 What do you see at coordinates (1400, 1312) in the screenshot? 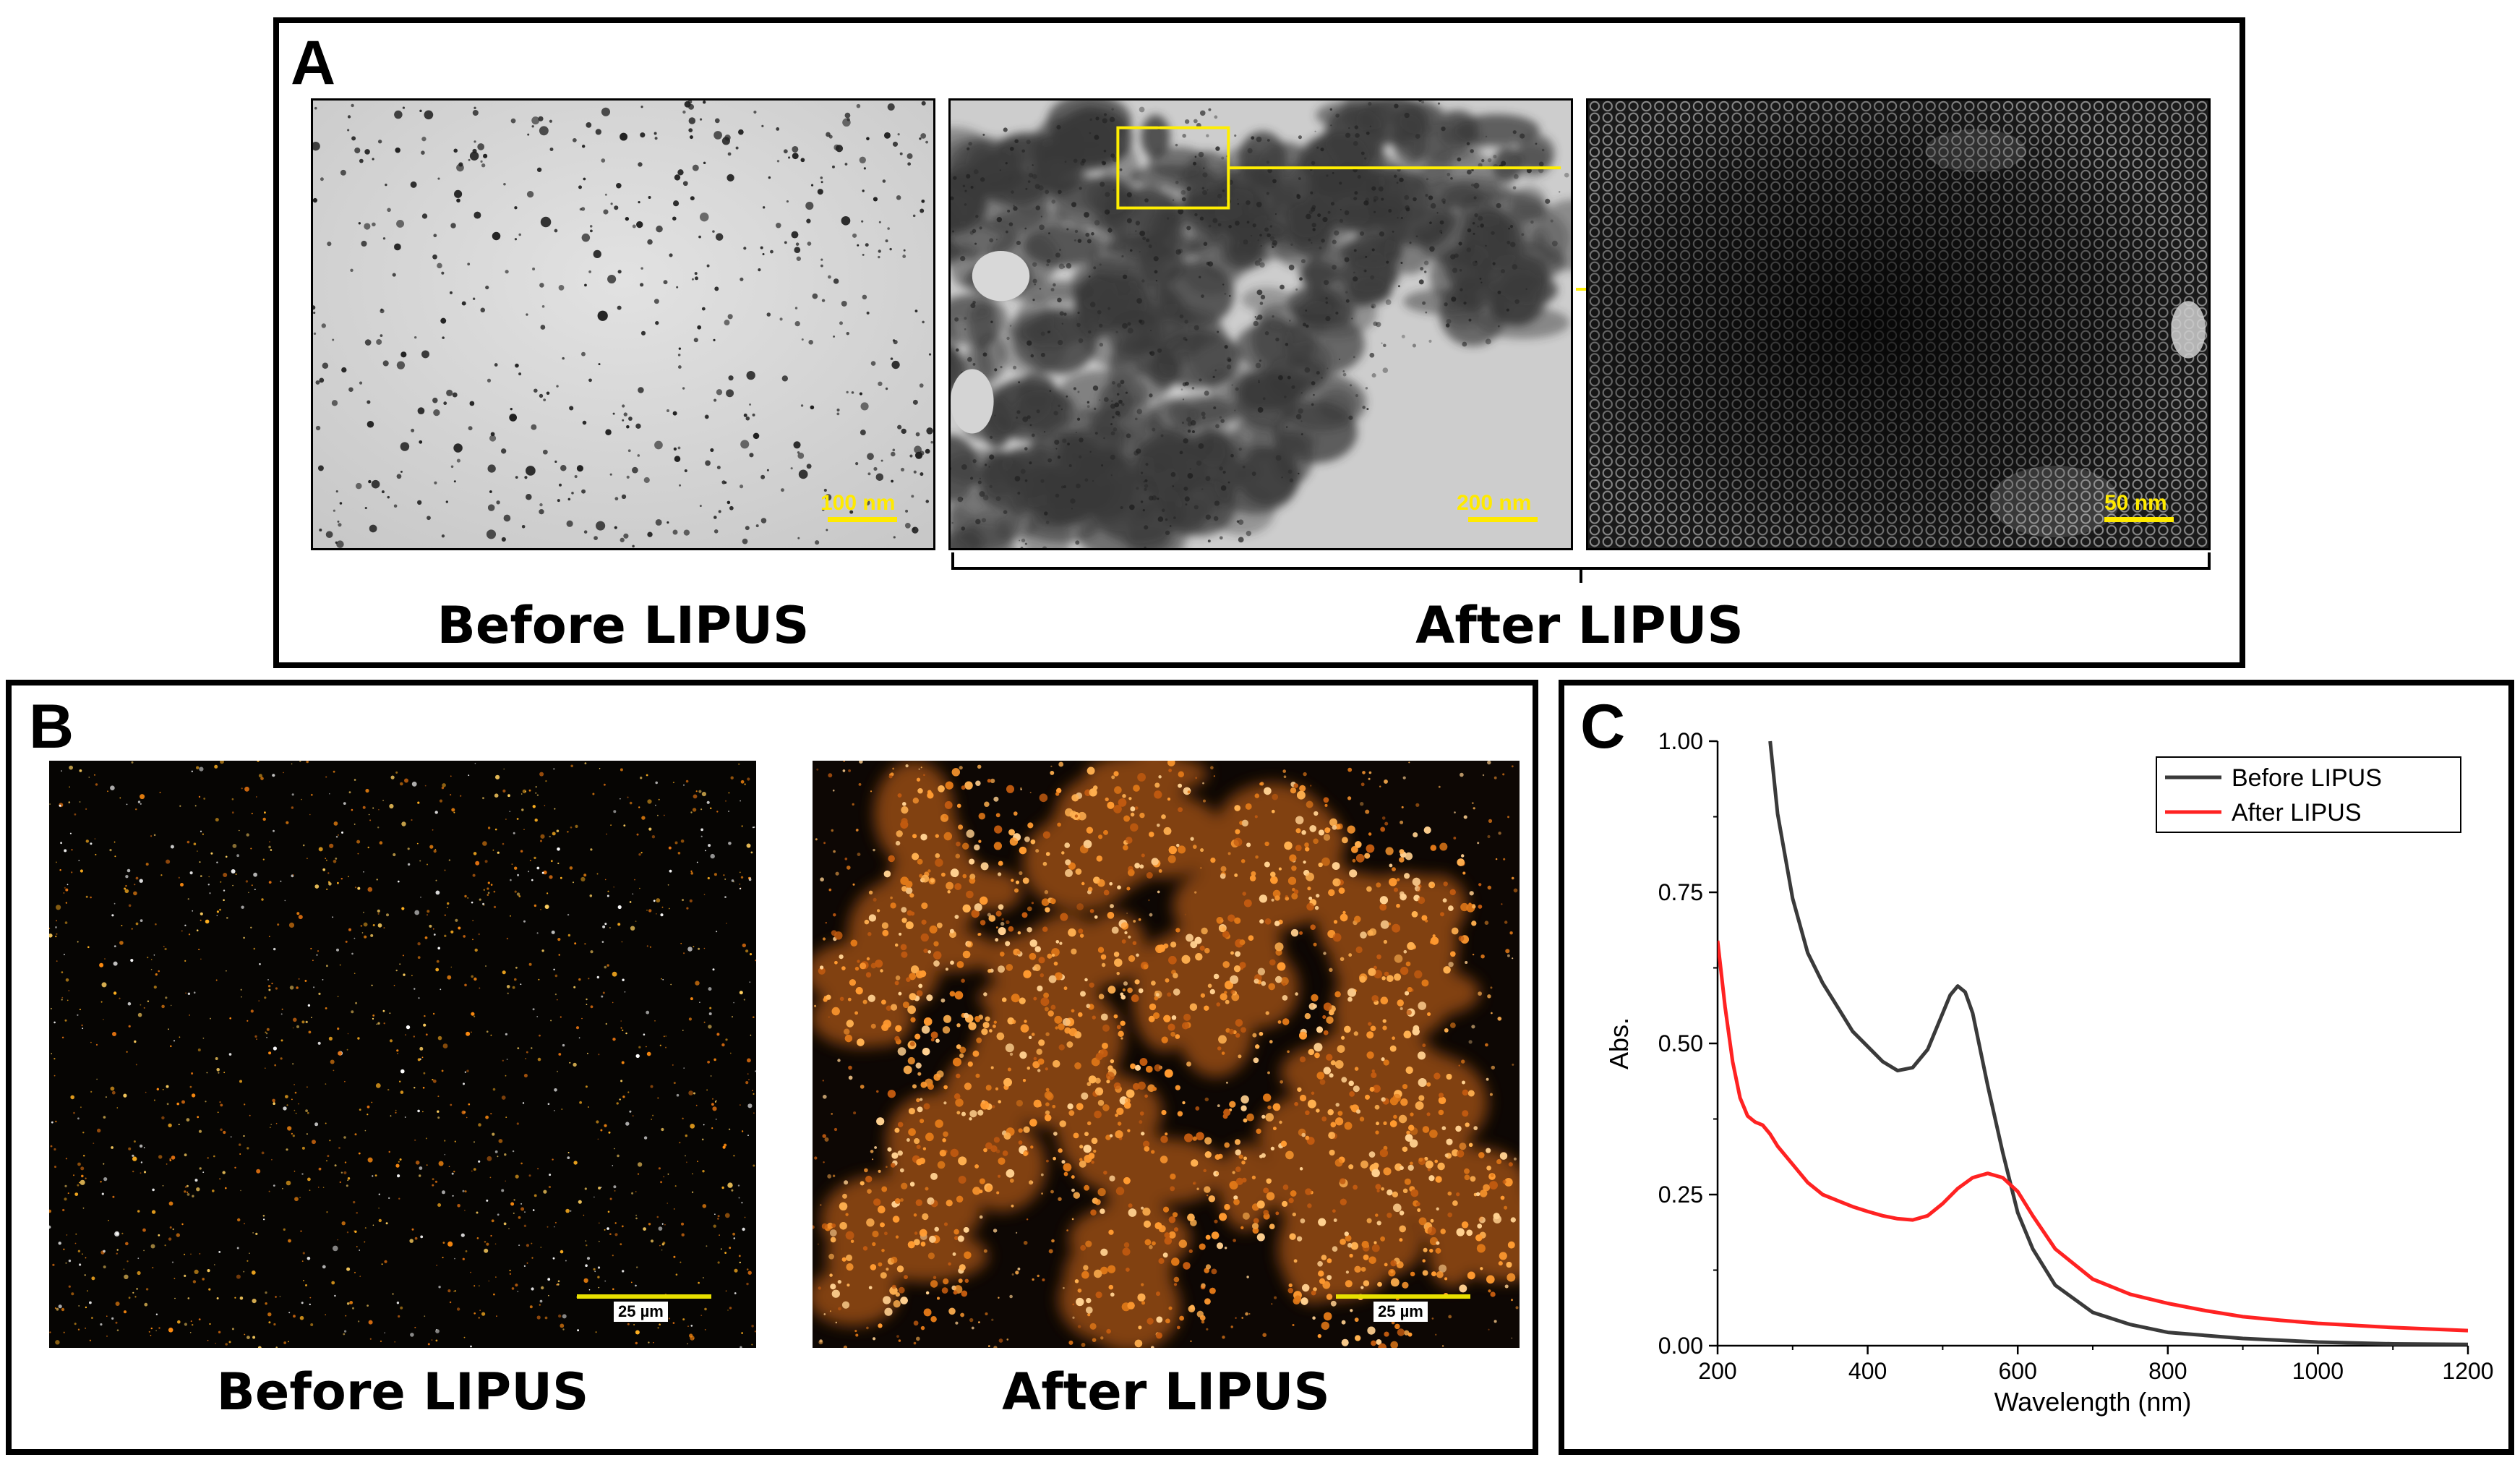
I see `scalebar-label-25um-after: 25 µm` at bounding box center [1400, 1312].